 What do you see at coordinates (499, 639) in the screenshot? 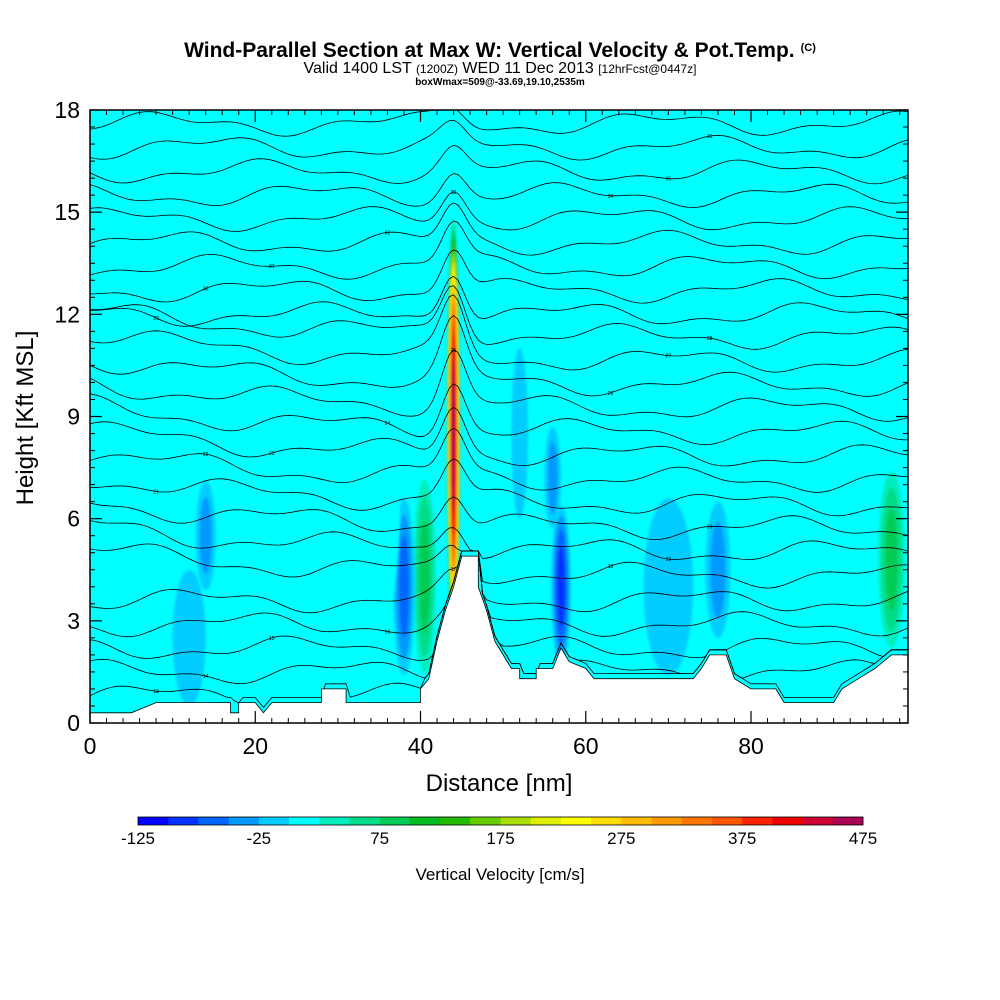
I see `terrain` at bounding box center [499, 639].